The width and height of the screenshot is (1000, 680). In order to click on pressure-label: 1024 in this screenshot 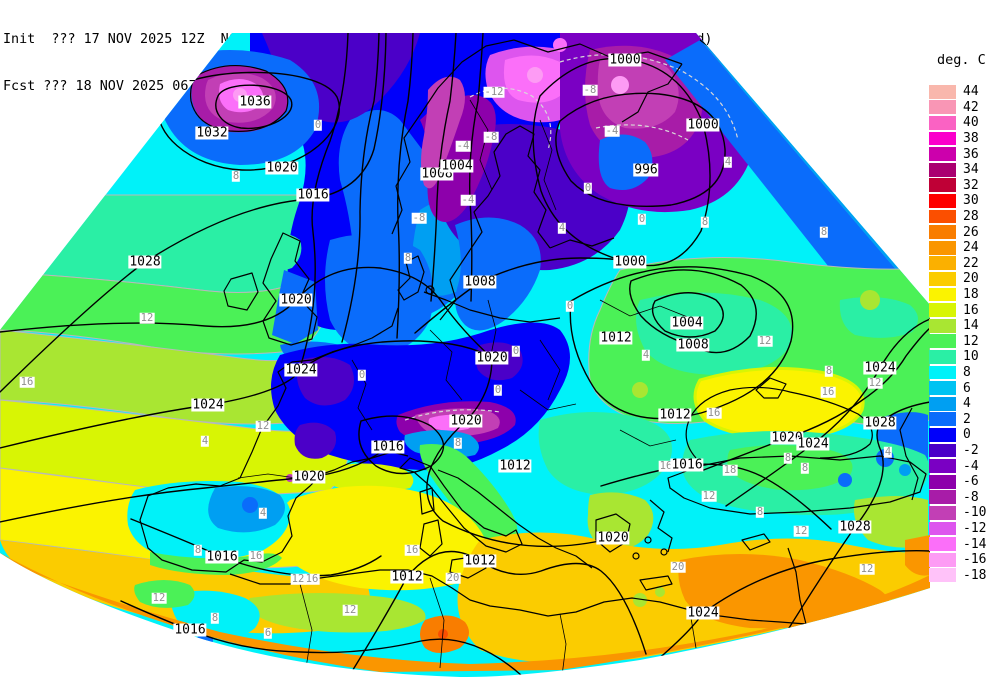, I will do `click(880, 368)`.